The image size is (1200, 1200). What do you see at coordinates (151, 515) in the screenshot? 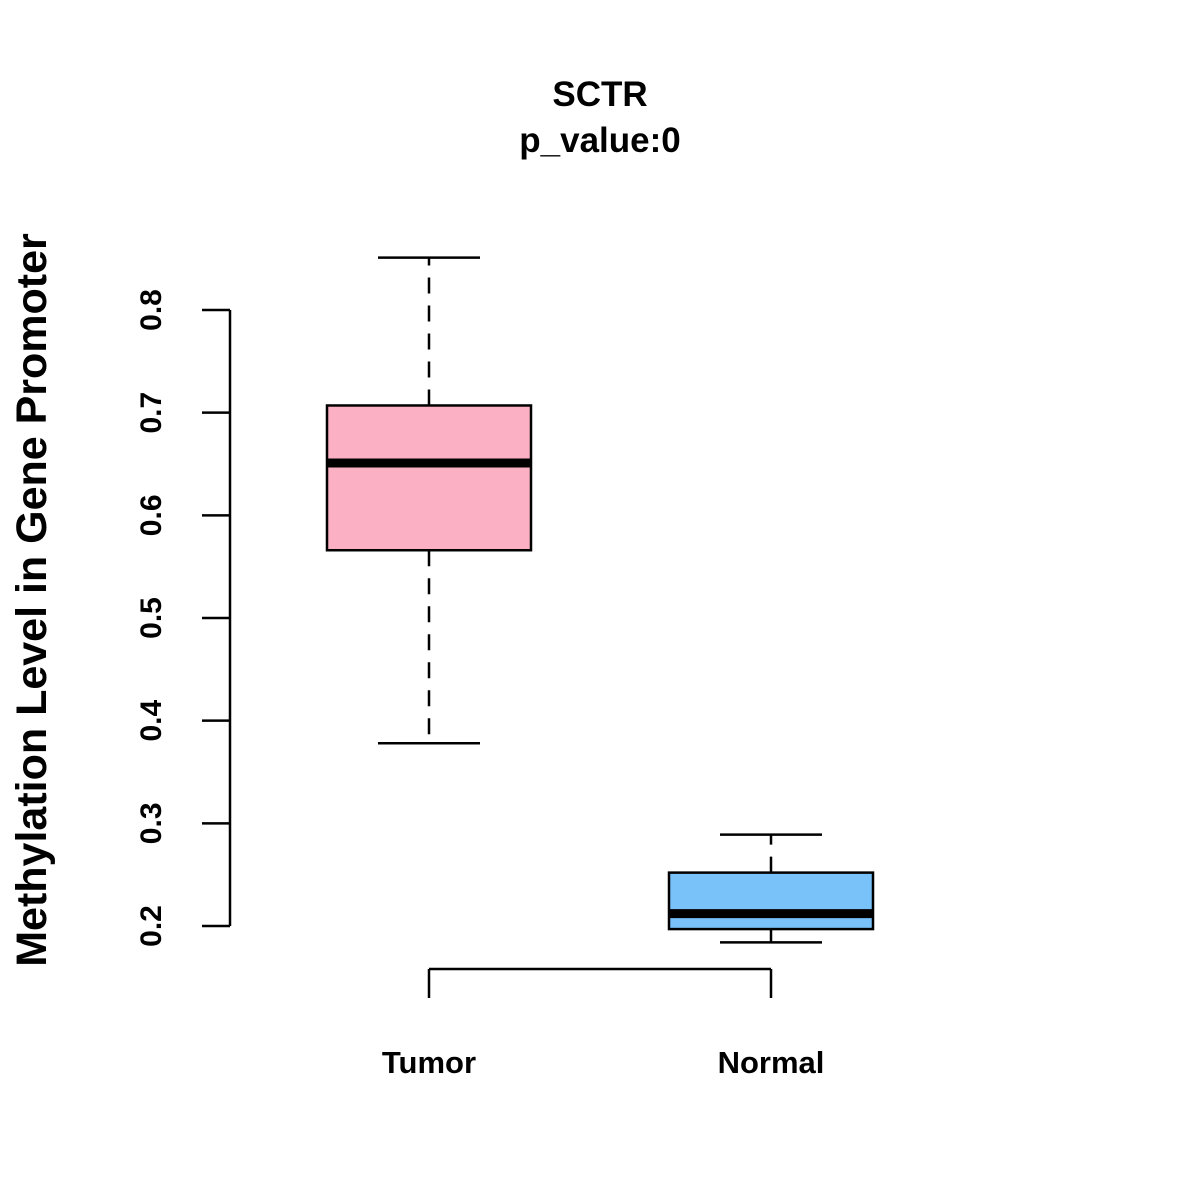
I see `y-tick-label-4: 0.6` at bounding box center [151, 515].